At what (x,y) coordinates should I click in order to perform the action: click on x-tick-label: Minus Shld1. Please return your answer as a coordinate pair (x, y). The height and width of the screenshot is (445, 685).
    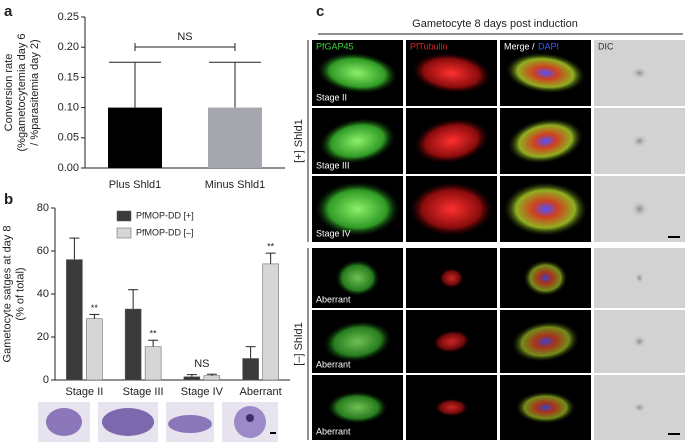
    Looking at the image, I should click on (235, 185).